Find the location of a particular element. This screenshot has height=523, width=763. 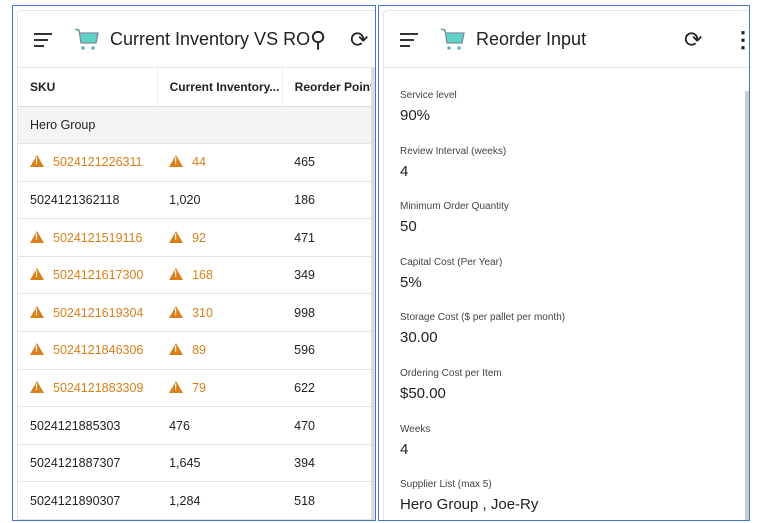

sku-value: 5024121885303 is located at coordinates (75, 425).